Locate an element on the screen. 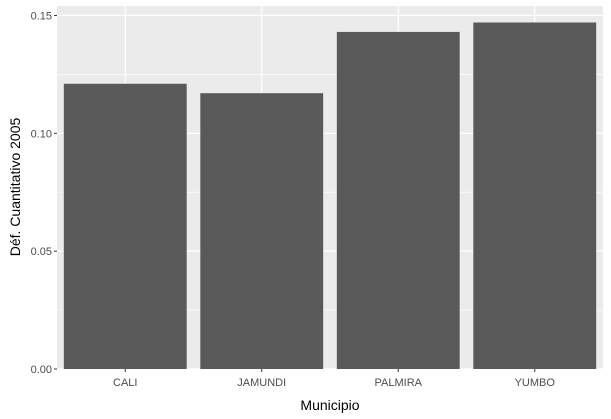 The image size is (611, 419). x-tick-label: JAMUNDI is located at coordinates (261, 383).